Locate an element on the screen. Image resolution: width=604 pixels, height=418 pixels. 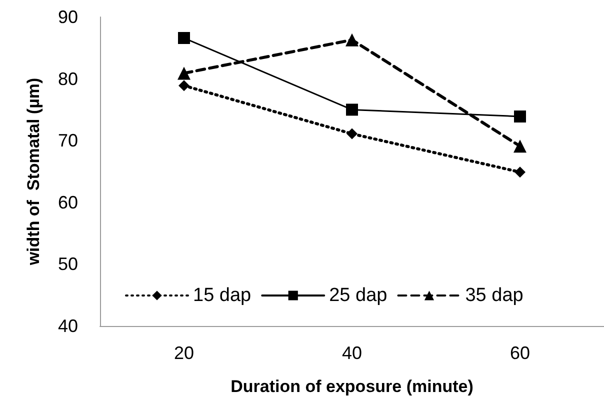
x-tick-label: 20 is located at coordinates (184, 353).